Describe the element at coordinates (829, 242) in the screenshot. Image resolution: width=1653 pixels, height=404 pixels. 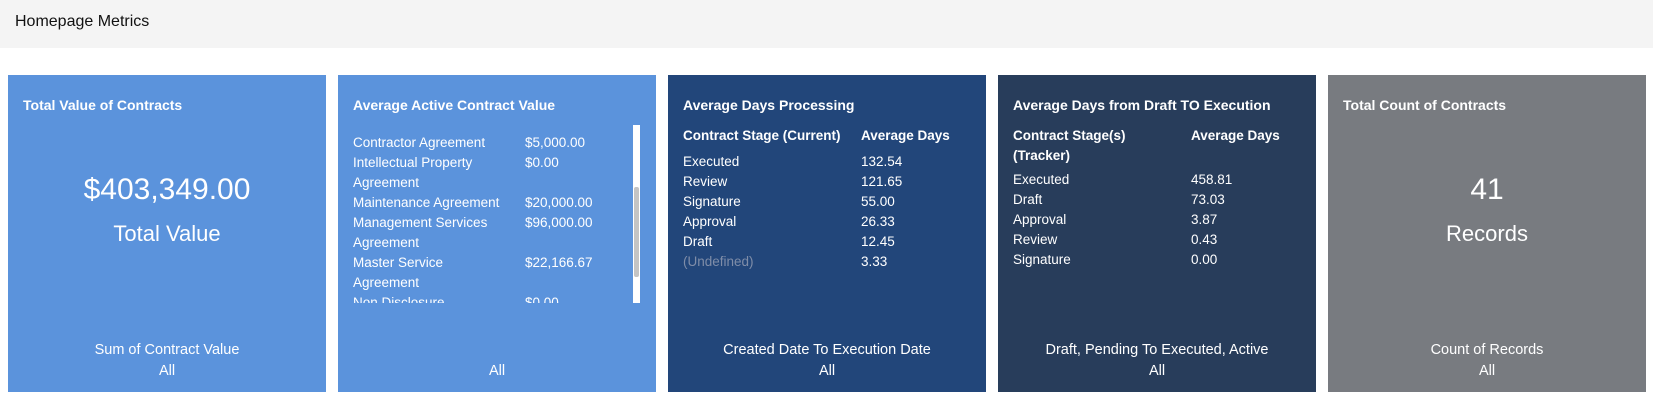
I see `table-row: Draft 12.45` at that location.